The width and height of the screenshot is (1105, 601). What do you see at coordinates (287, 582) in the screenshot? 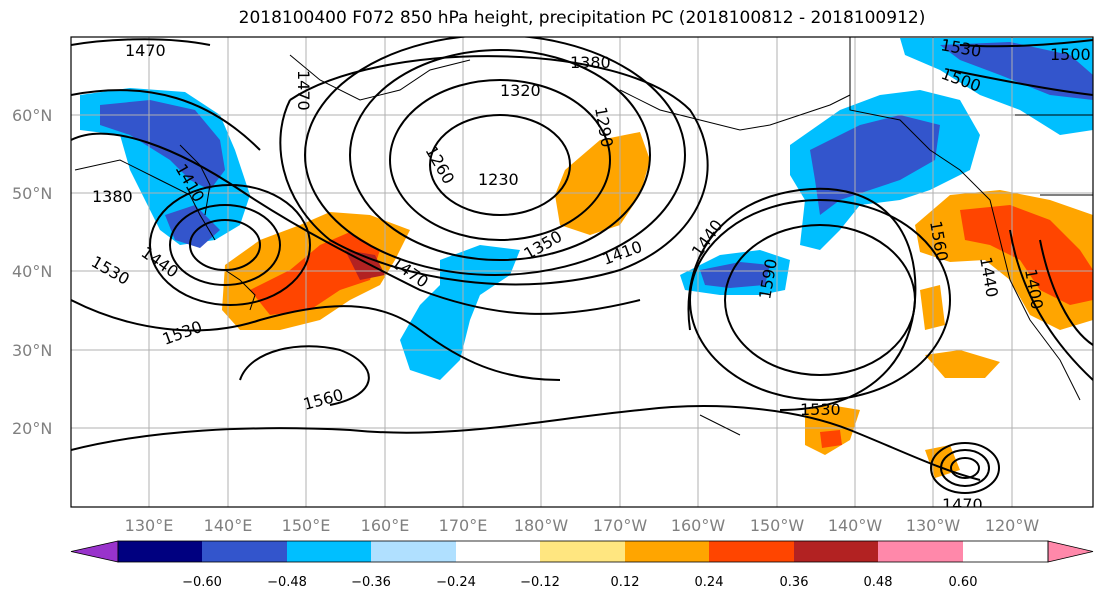
I see `colorbar-tick-label: −0.48` at bounding box center [287, 582].